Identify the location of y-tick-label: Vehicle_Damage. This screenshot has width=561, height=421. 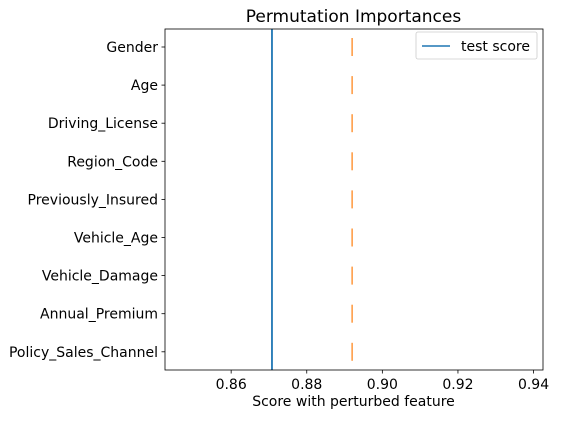
(100, 277).